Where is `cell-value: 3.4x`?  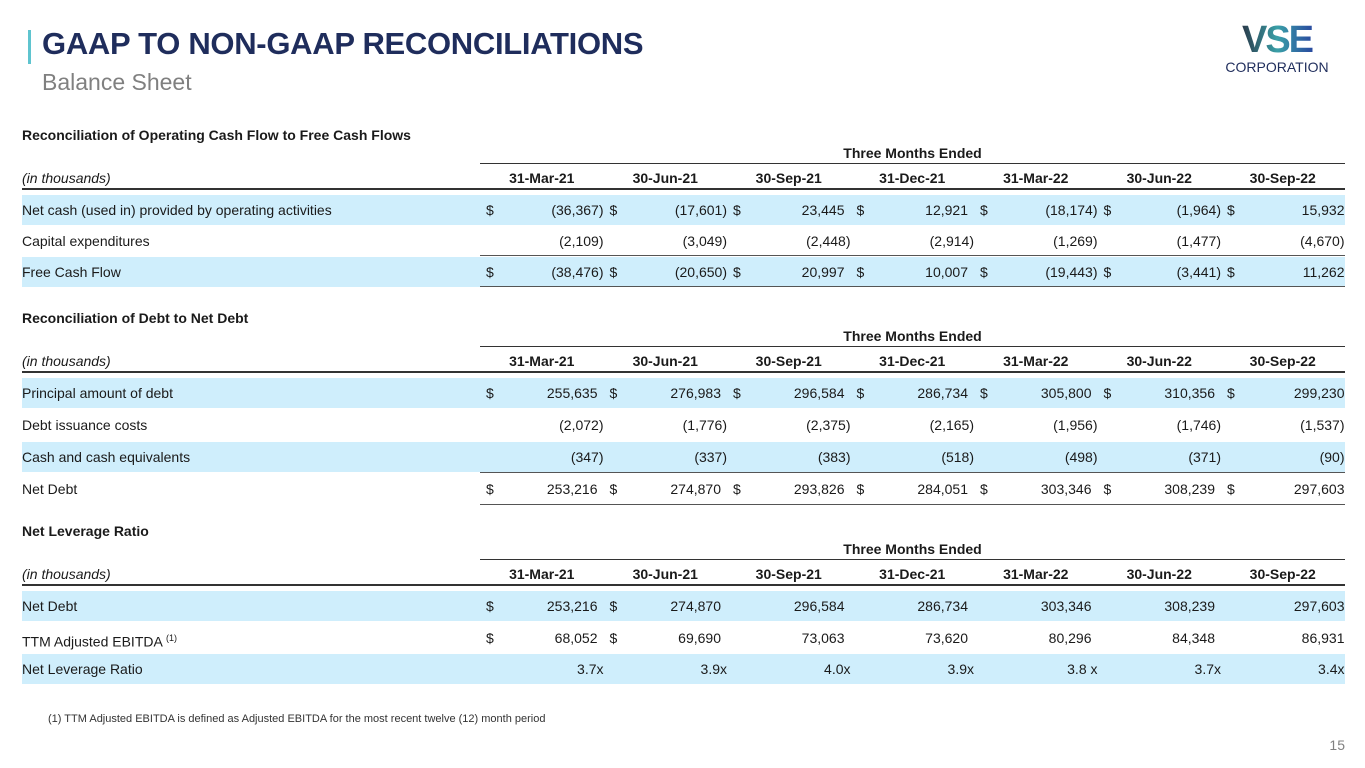
cell-value: 3.4x is located at coordinates (1331, 669).